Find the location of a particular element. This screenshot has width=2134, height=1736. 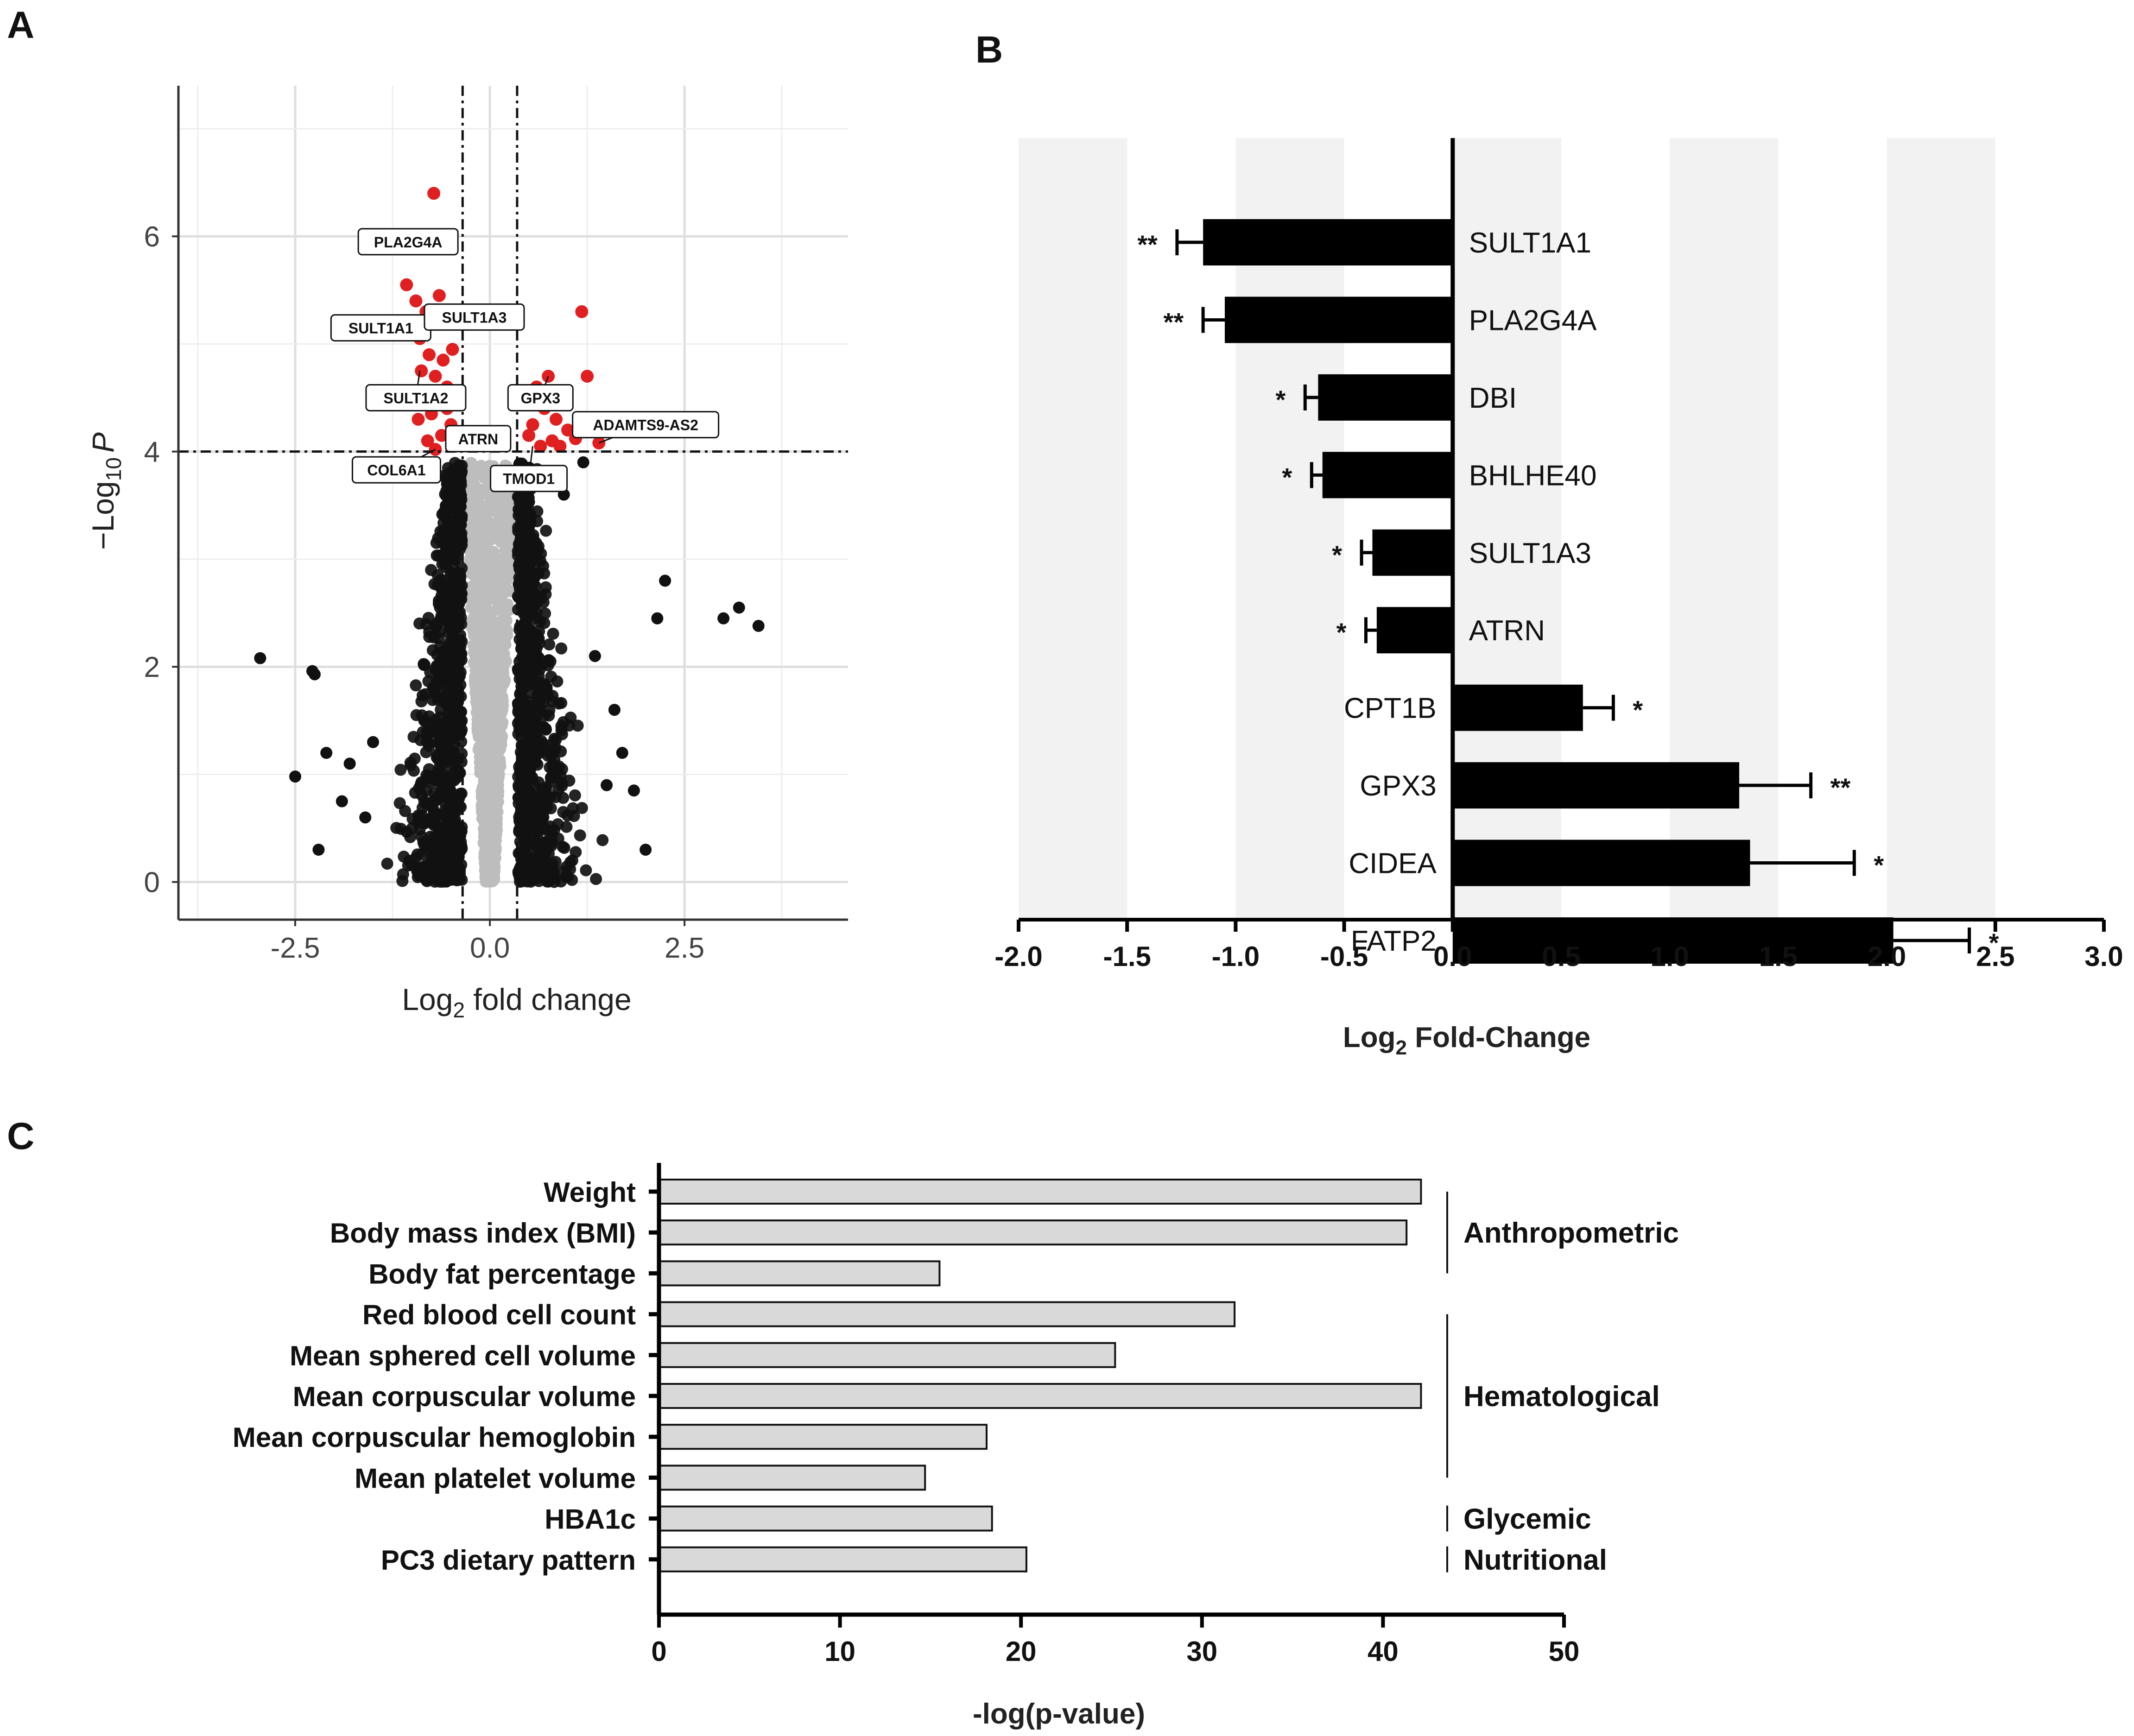

panel-a-x-tick-label: 2.5 is located at coordinates (684, 948).